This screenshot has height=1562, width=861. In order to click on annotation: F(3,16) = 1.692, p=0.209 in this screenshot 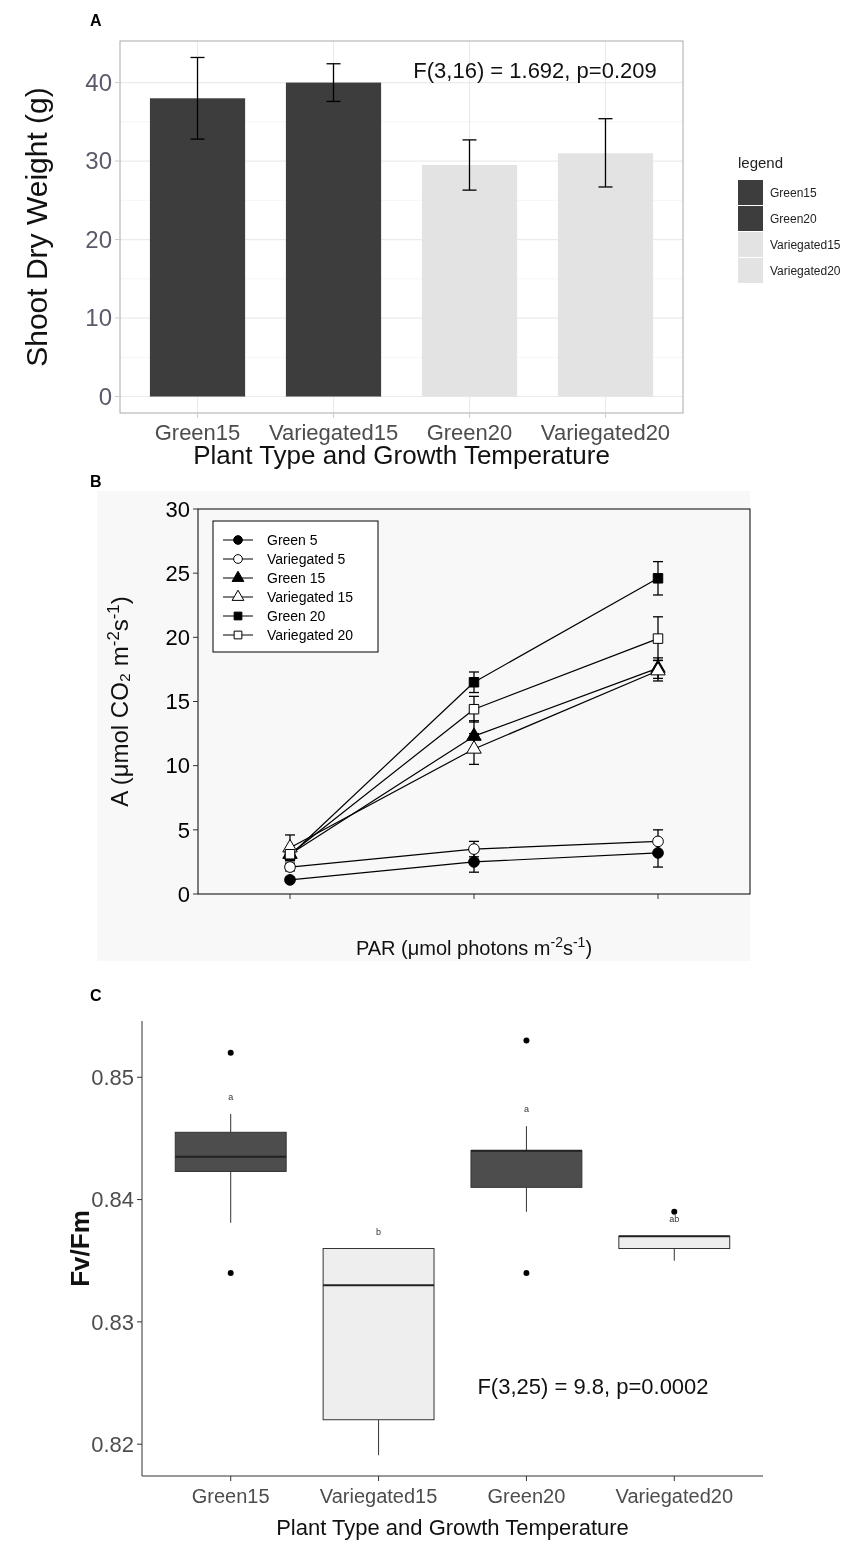, I will do `click(535, 70)`.